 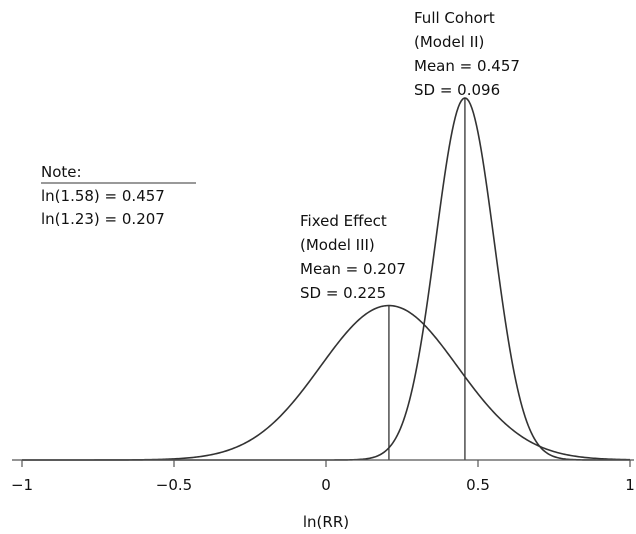 What do you see at coordinates (326, 522) in the screenshot?
I see `x-axis-label: ln(RR)` at bounding box center [326, 522].